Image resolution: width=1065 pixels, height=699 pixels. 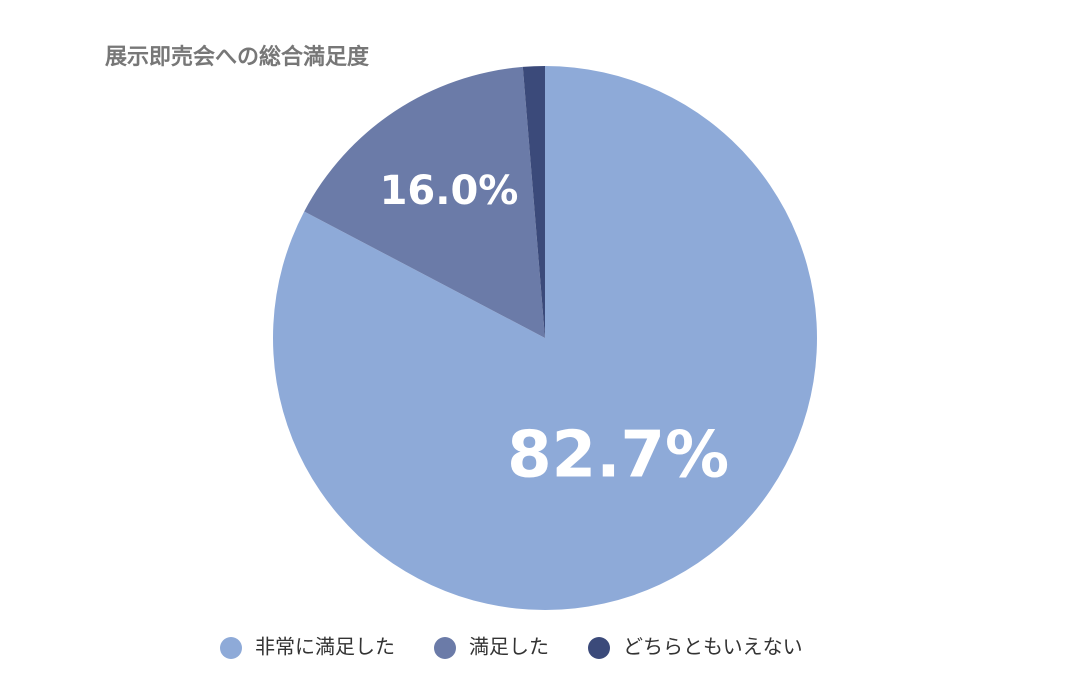 I want to click on legend-label: 満足した, so click(x=509, y=647).